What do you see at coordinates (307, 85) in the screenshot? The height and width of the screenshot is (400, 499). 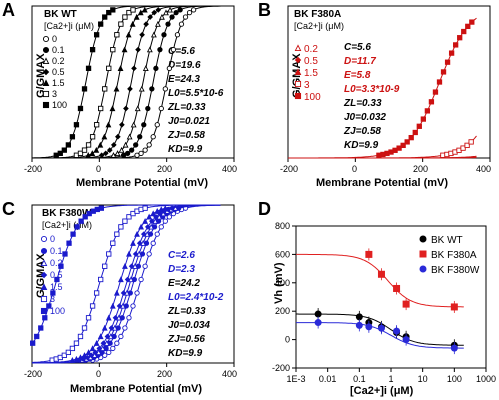 I see `legend-entry: 3` at bounding box center [307, 85].